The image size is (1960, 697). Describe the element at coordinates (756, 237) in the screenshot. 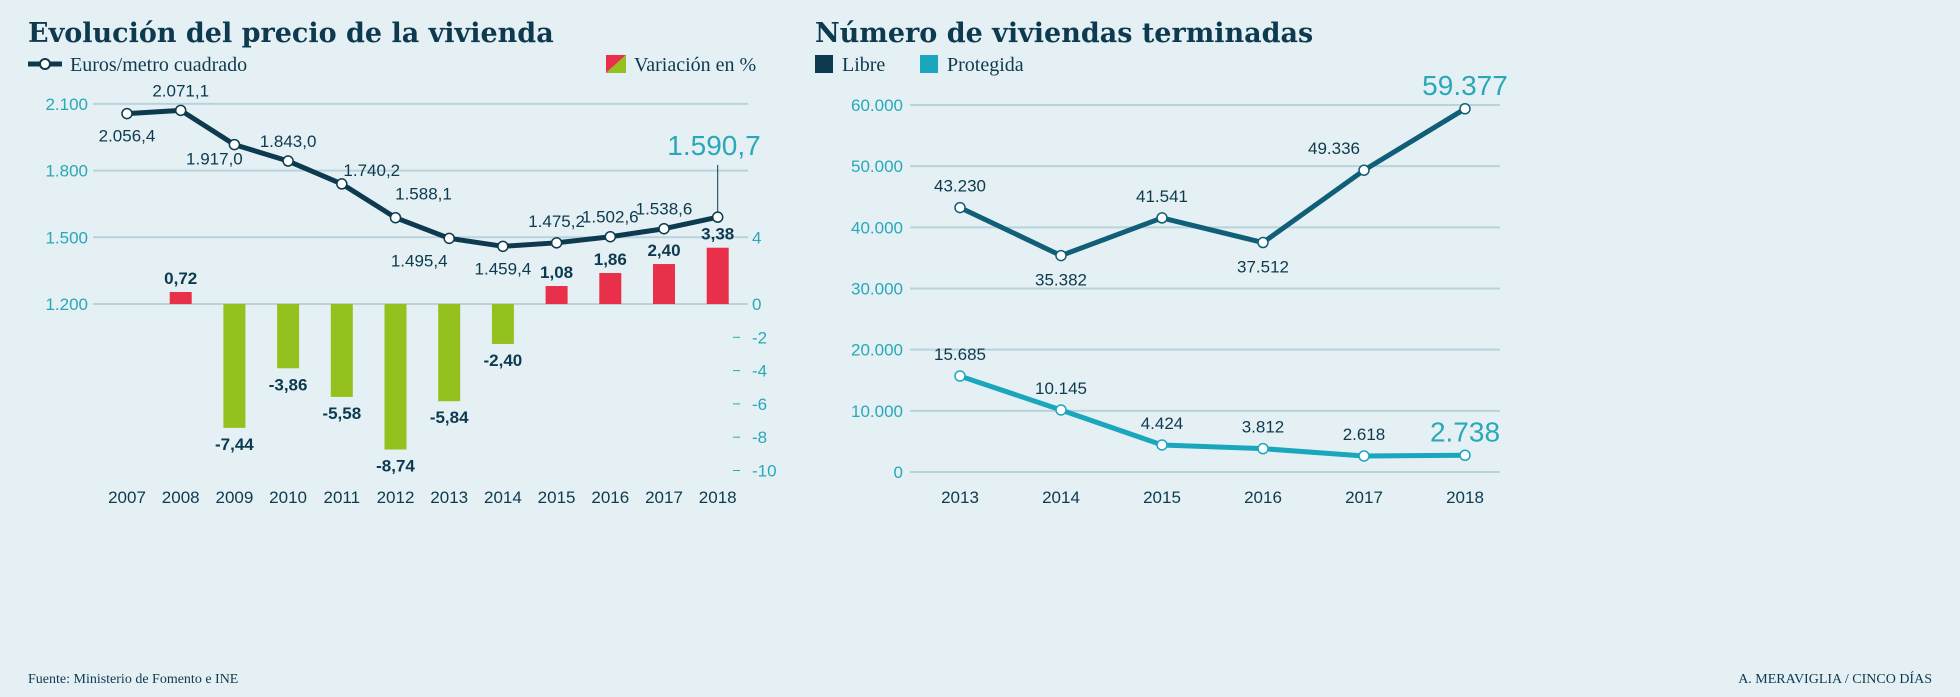

I see `y-right-tick-label: 4` at that location.